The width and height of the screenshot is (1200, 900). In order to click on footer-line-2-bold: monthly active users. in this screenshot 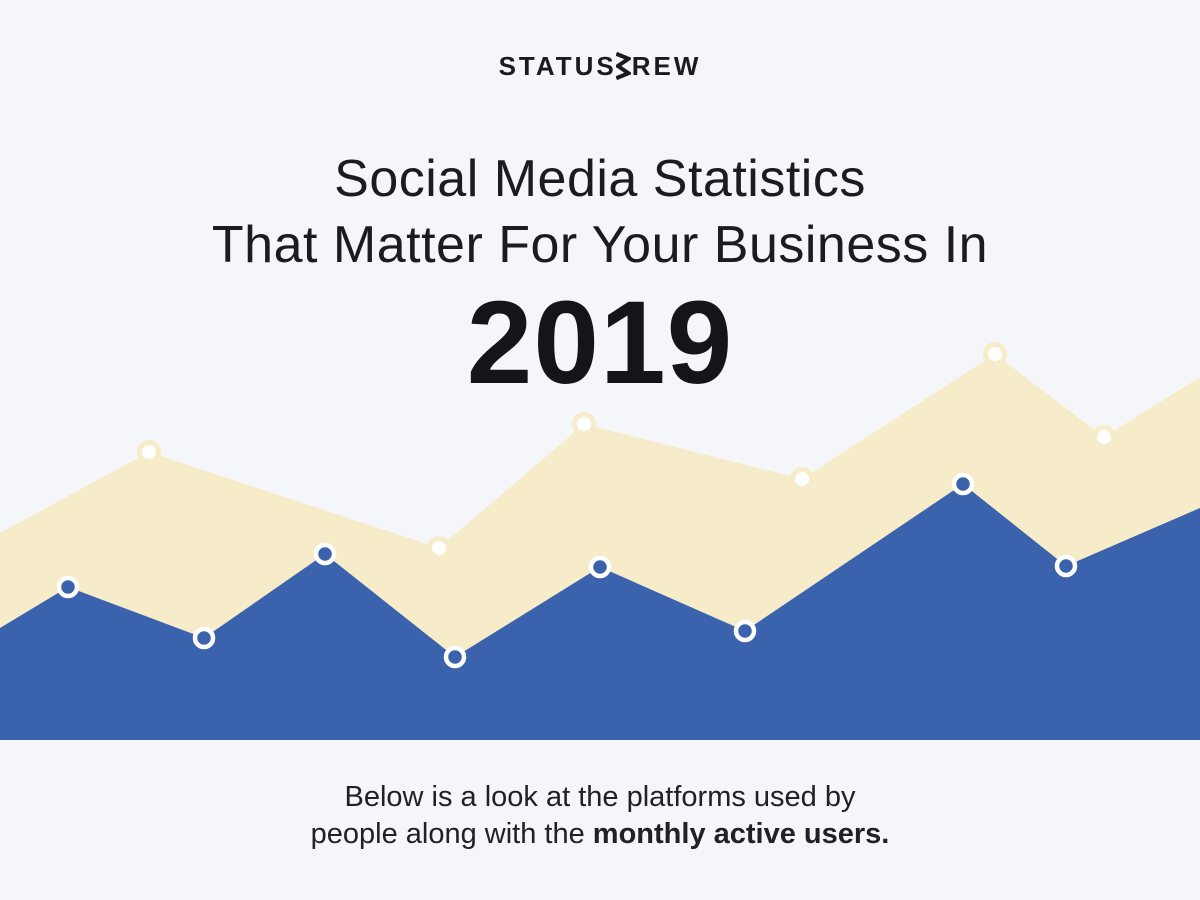, I will do `click(741, 834)`.